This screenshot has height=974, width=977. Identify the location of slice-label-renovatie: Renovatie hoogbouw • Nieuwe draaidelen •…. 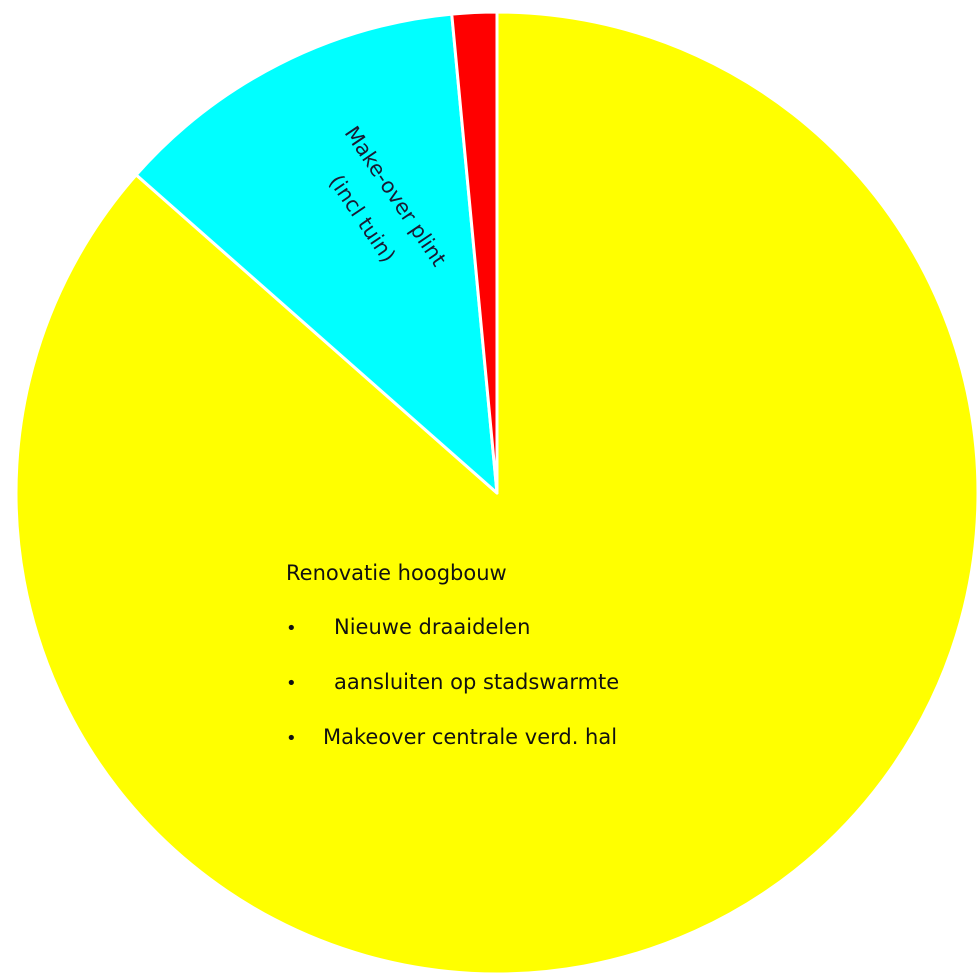
(452, 655).